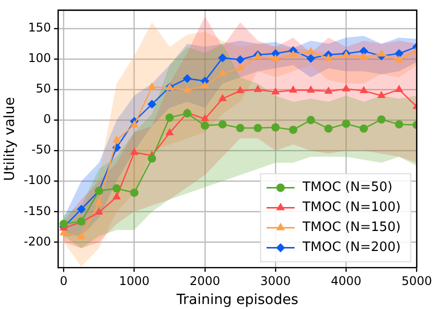  I want to click on legend-label: TMOC (N=200), so click(351, 248).